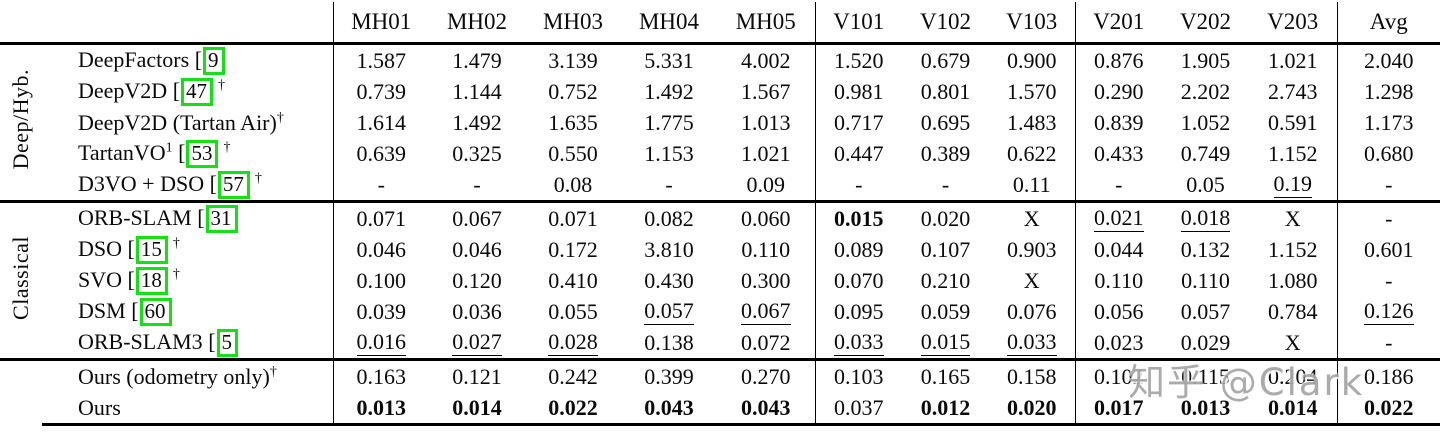 The height and width of the screenshot is (435, 1440). Describe the element at coordinates (1032, 376) in the screenshot. I see `cell-value: 0.158` at that location.